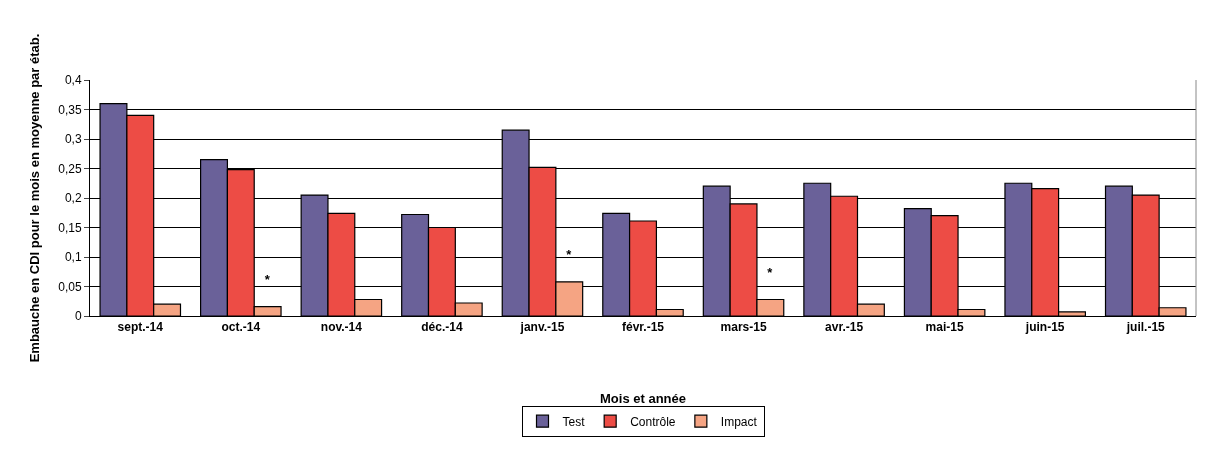 The image size is (1226, 449). I want to click on y-tick-label: 0,3, so click(73, 139).